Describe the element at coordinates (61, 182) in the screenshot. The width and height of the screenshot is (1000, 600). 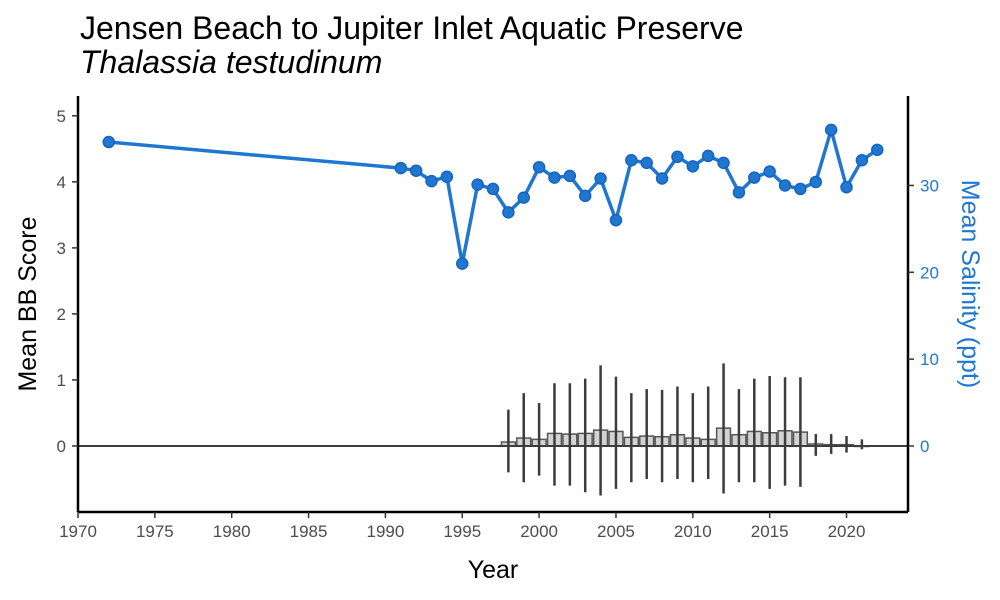
I see `y-left-tick-label: 4` at that location.